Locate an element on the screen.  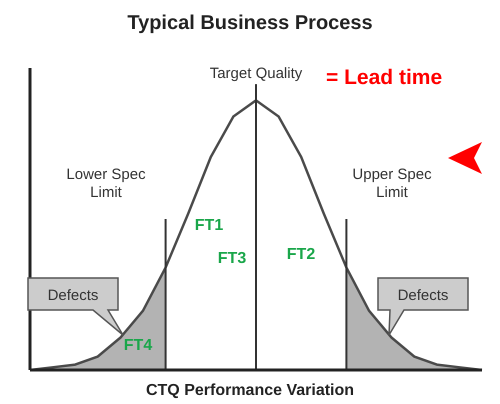
annotation: Lower Spec Limit is located at coordinates (106, 183).